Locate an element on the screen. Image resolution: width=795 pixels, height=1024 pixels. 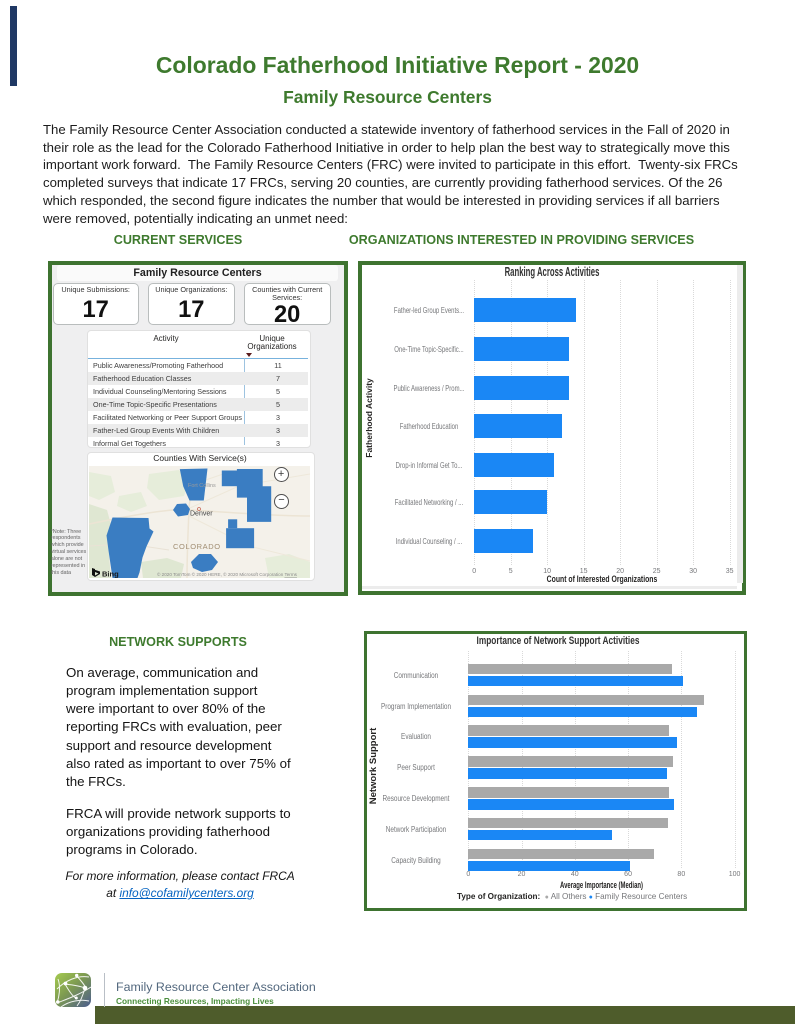
svg-text: COLORADO is located at coordinates (197, 546).